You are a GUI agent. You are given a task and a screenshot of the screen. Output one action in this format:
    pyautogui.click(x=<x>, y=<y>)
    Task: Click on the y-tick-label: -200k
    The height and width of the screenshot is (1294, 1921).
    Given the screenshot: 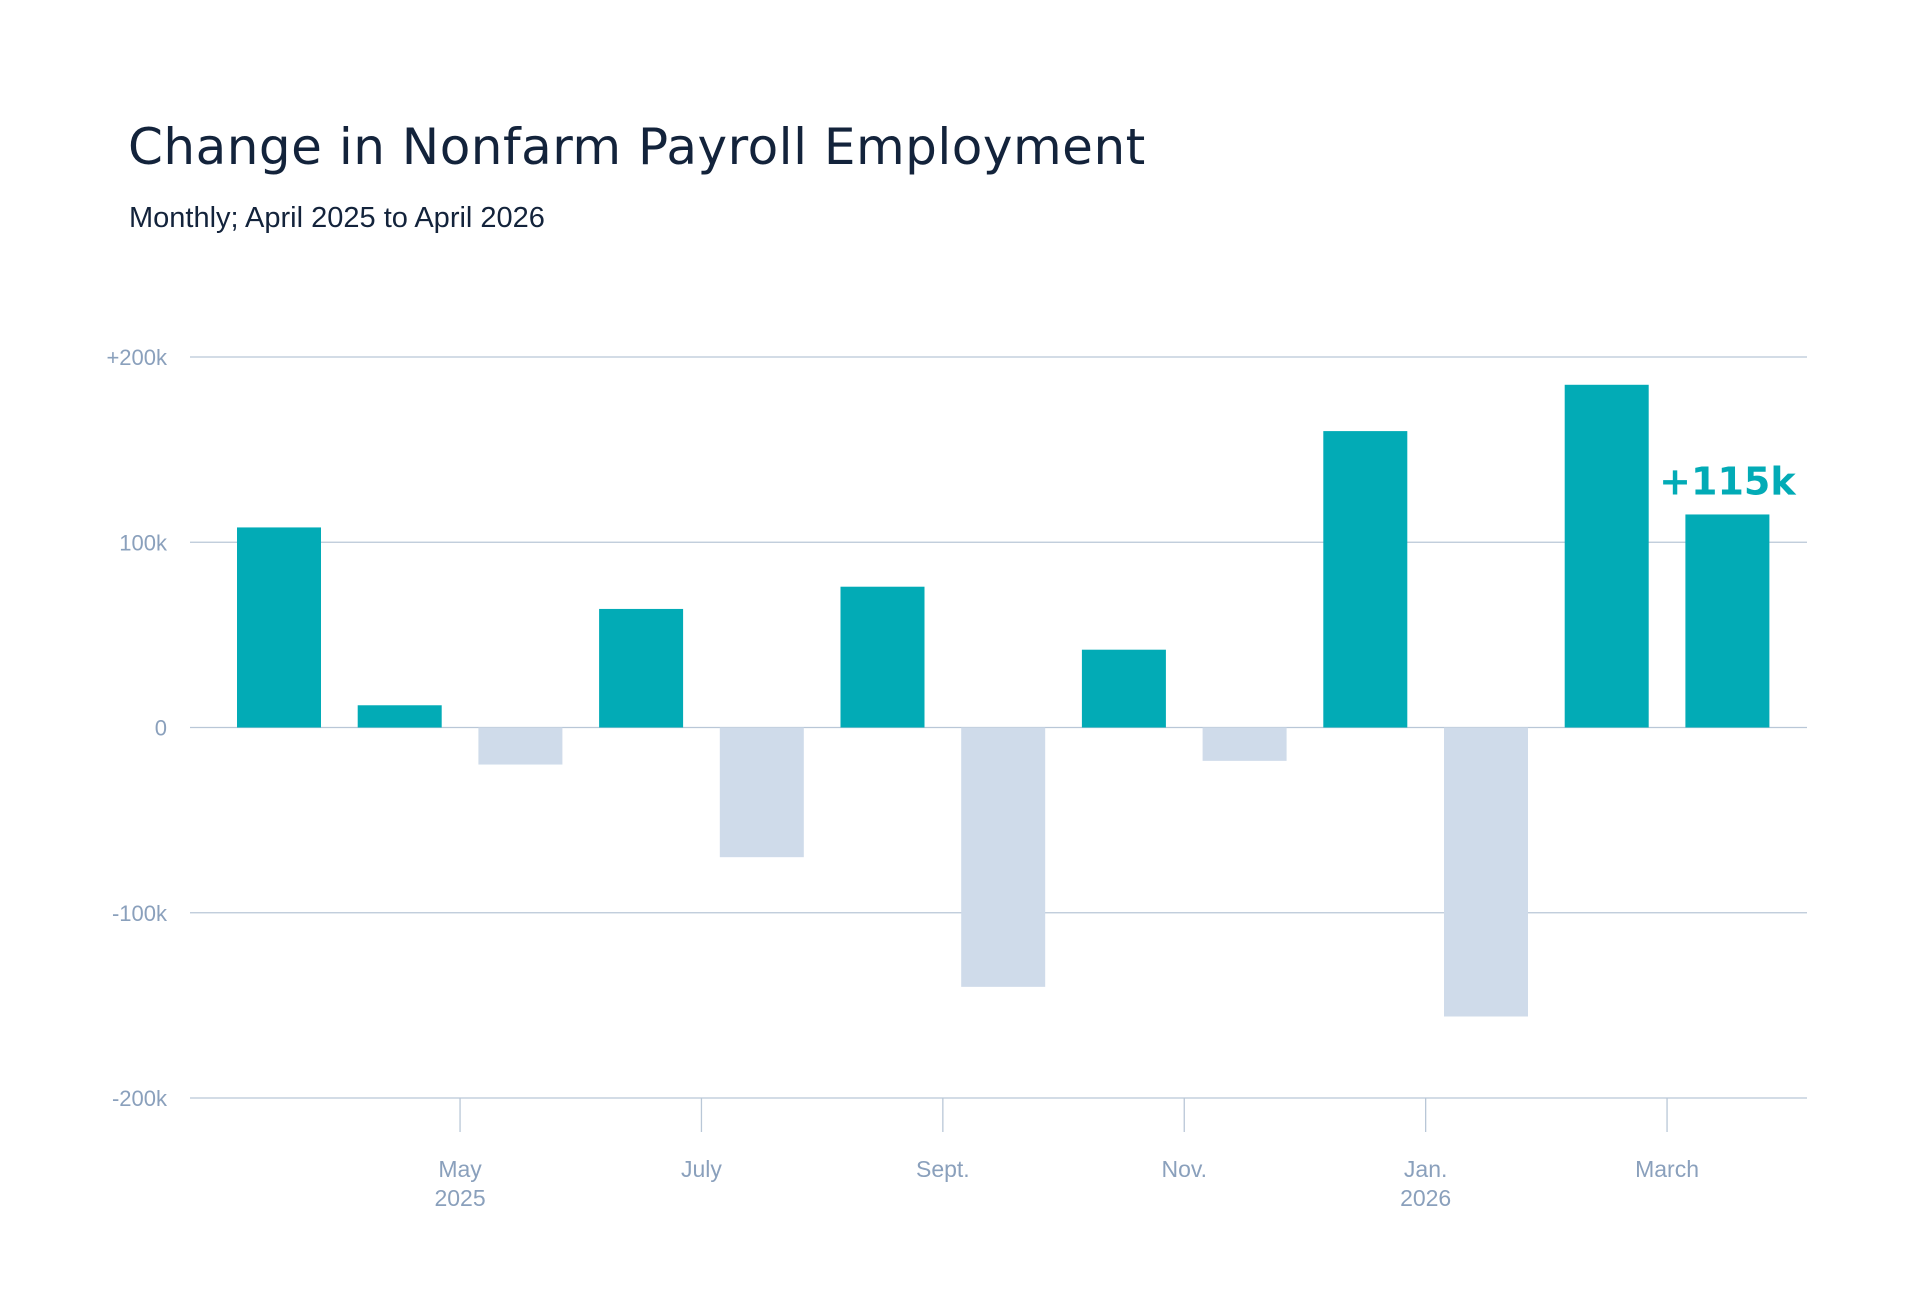 What is the action you would take?
    pyautogui.click(x=140, y=1098)
    